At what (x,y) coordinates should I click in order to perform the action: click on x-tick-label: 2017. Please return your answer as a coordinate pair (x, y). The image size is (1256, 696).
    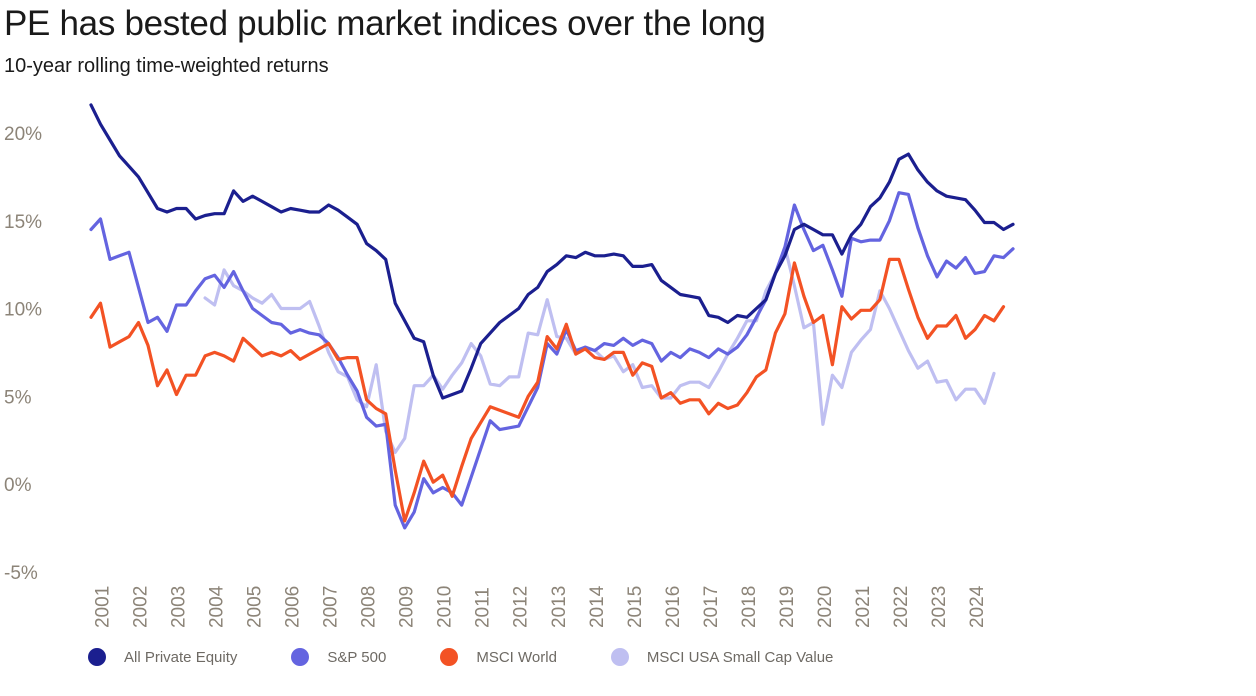
    Looking at the image, I should click on (711, 607).